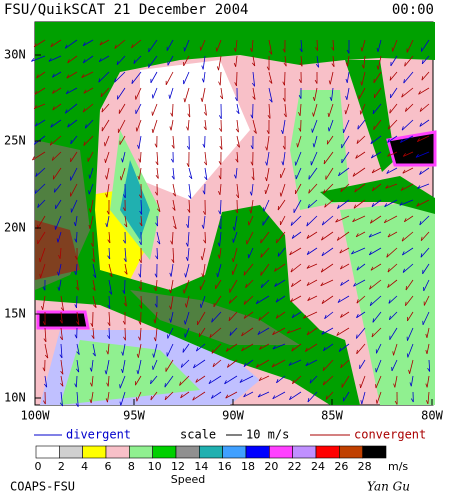 The width and height of the screenshot is (450, 500). I want to click on colorbar-box, so click(374, 452).